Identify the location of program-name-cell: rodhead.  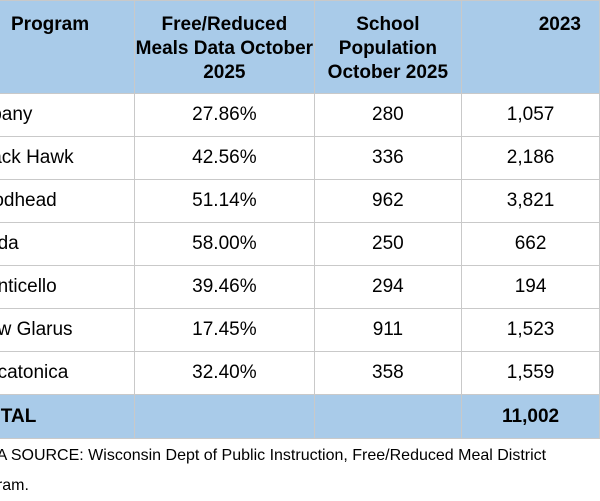
(68, 201).